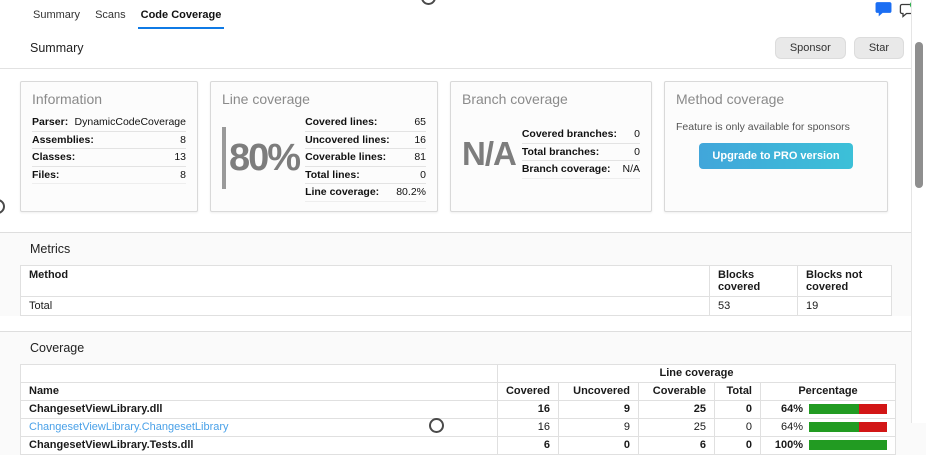 The width and height of the screenshot is (926, 455). What do you see at coordinates (788, 445) in the screenshot?
I see `percentage-value: 100%` at bounding box center [788, 445].